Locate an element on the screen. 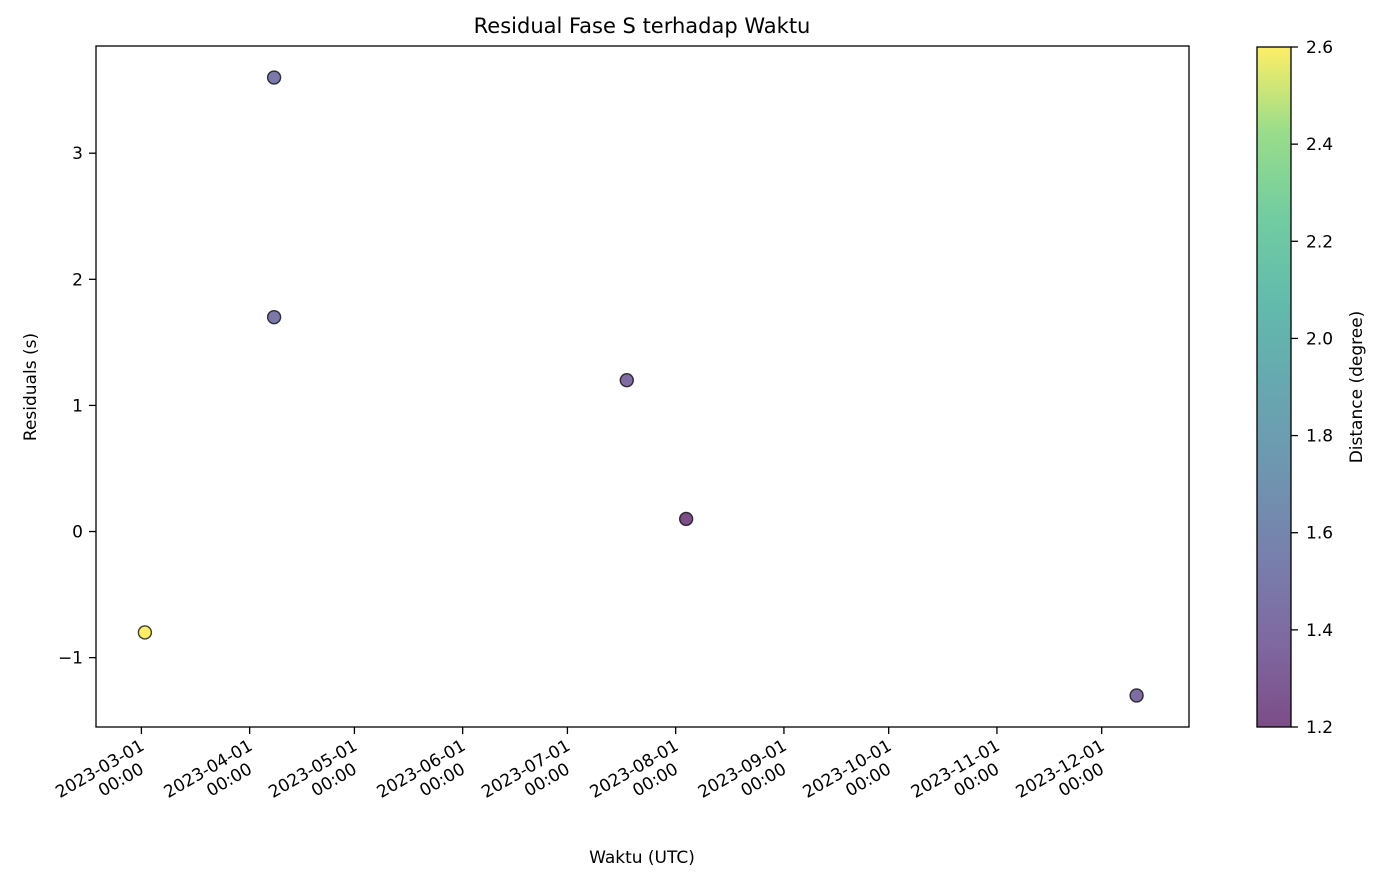 The height and width of the screenshot is (883, 1381). y-tick-label: −1 is located at coordinates (70, 659).